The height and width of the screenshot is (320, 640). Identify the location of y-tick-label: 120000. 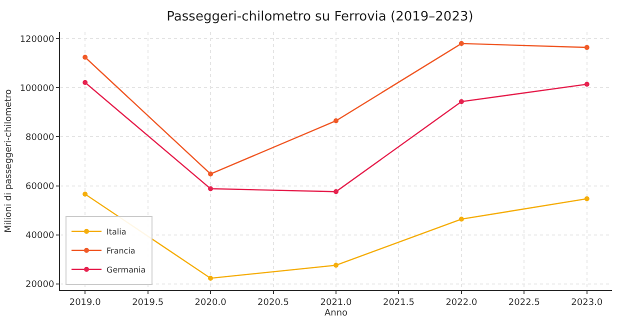
(37, 39).